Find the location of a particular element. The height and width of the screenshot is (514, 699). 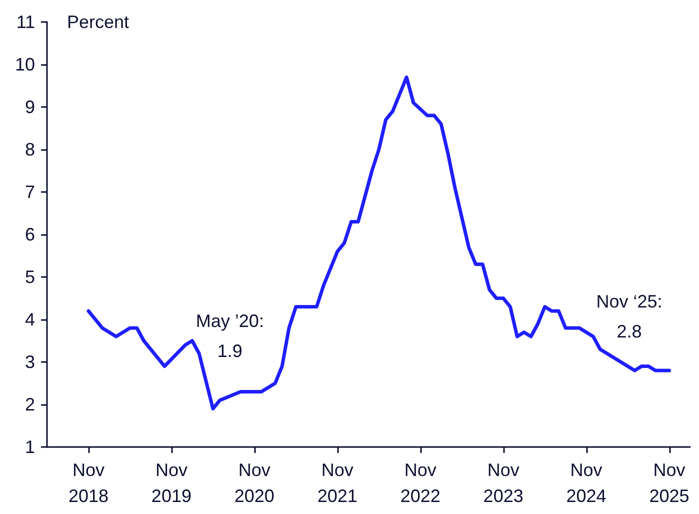

x-tick-label: Nov 2018 is located at coordinates (88, 483).